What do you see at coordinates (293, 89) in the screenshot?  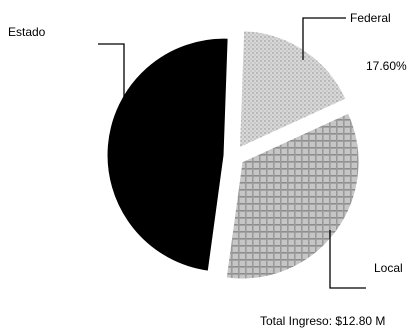 I see `pie-slice-federal` at bounding box center [293, 89].